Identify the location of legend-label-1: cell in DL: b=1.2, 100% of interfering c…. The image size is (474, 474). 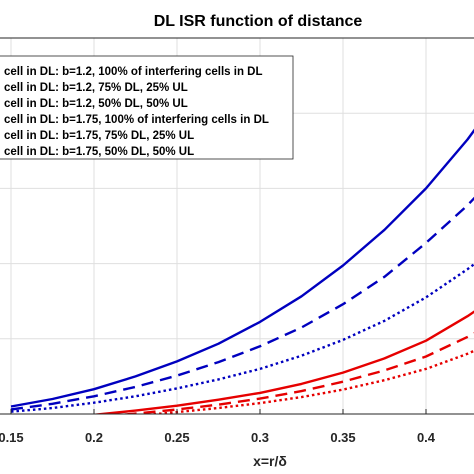
(133, 72).